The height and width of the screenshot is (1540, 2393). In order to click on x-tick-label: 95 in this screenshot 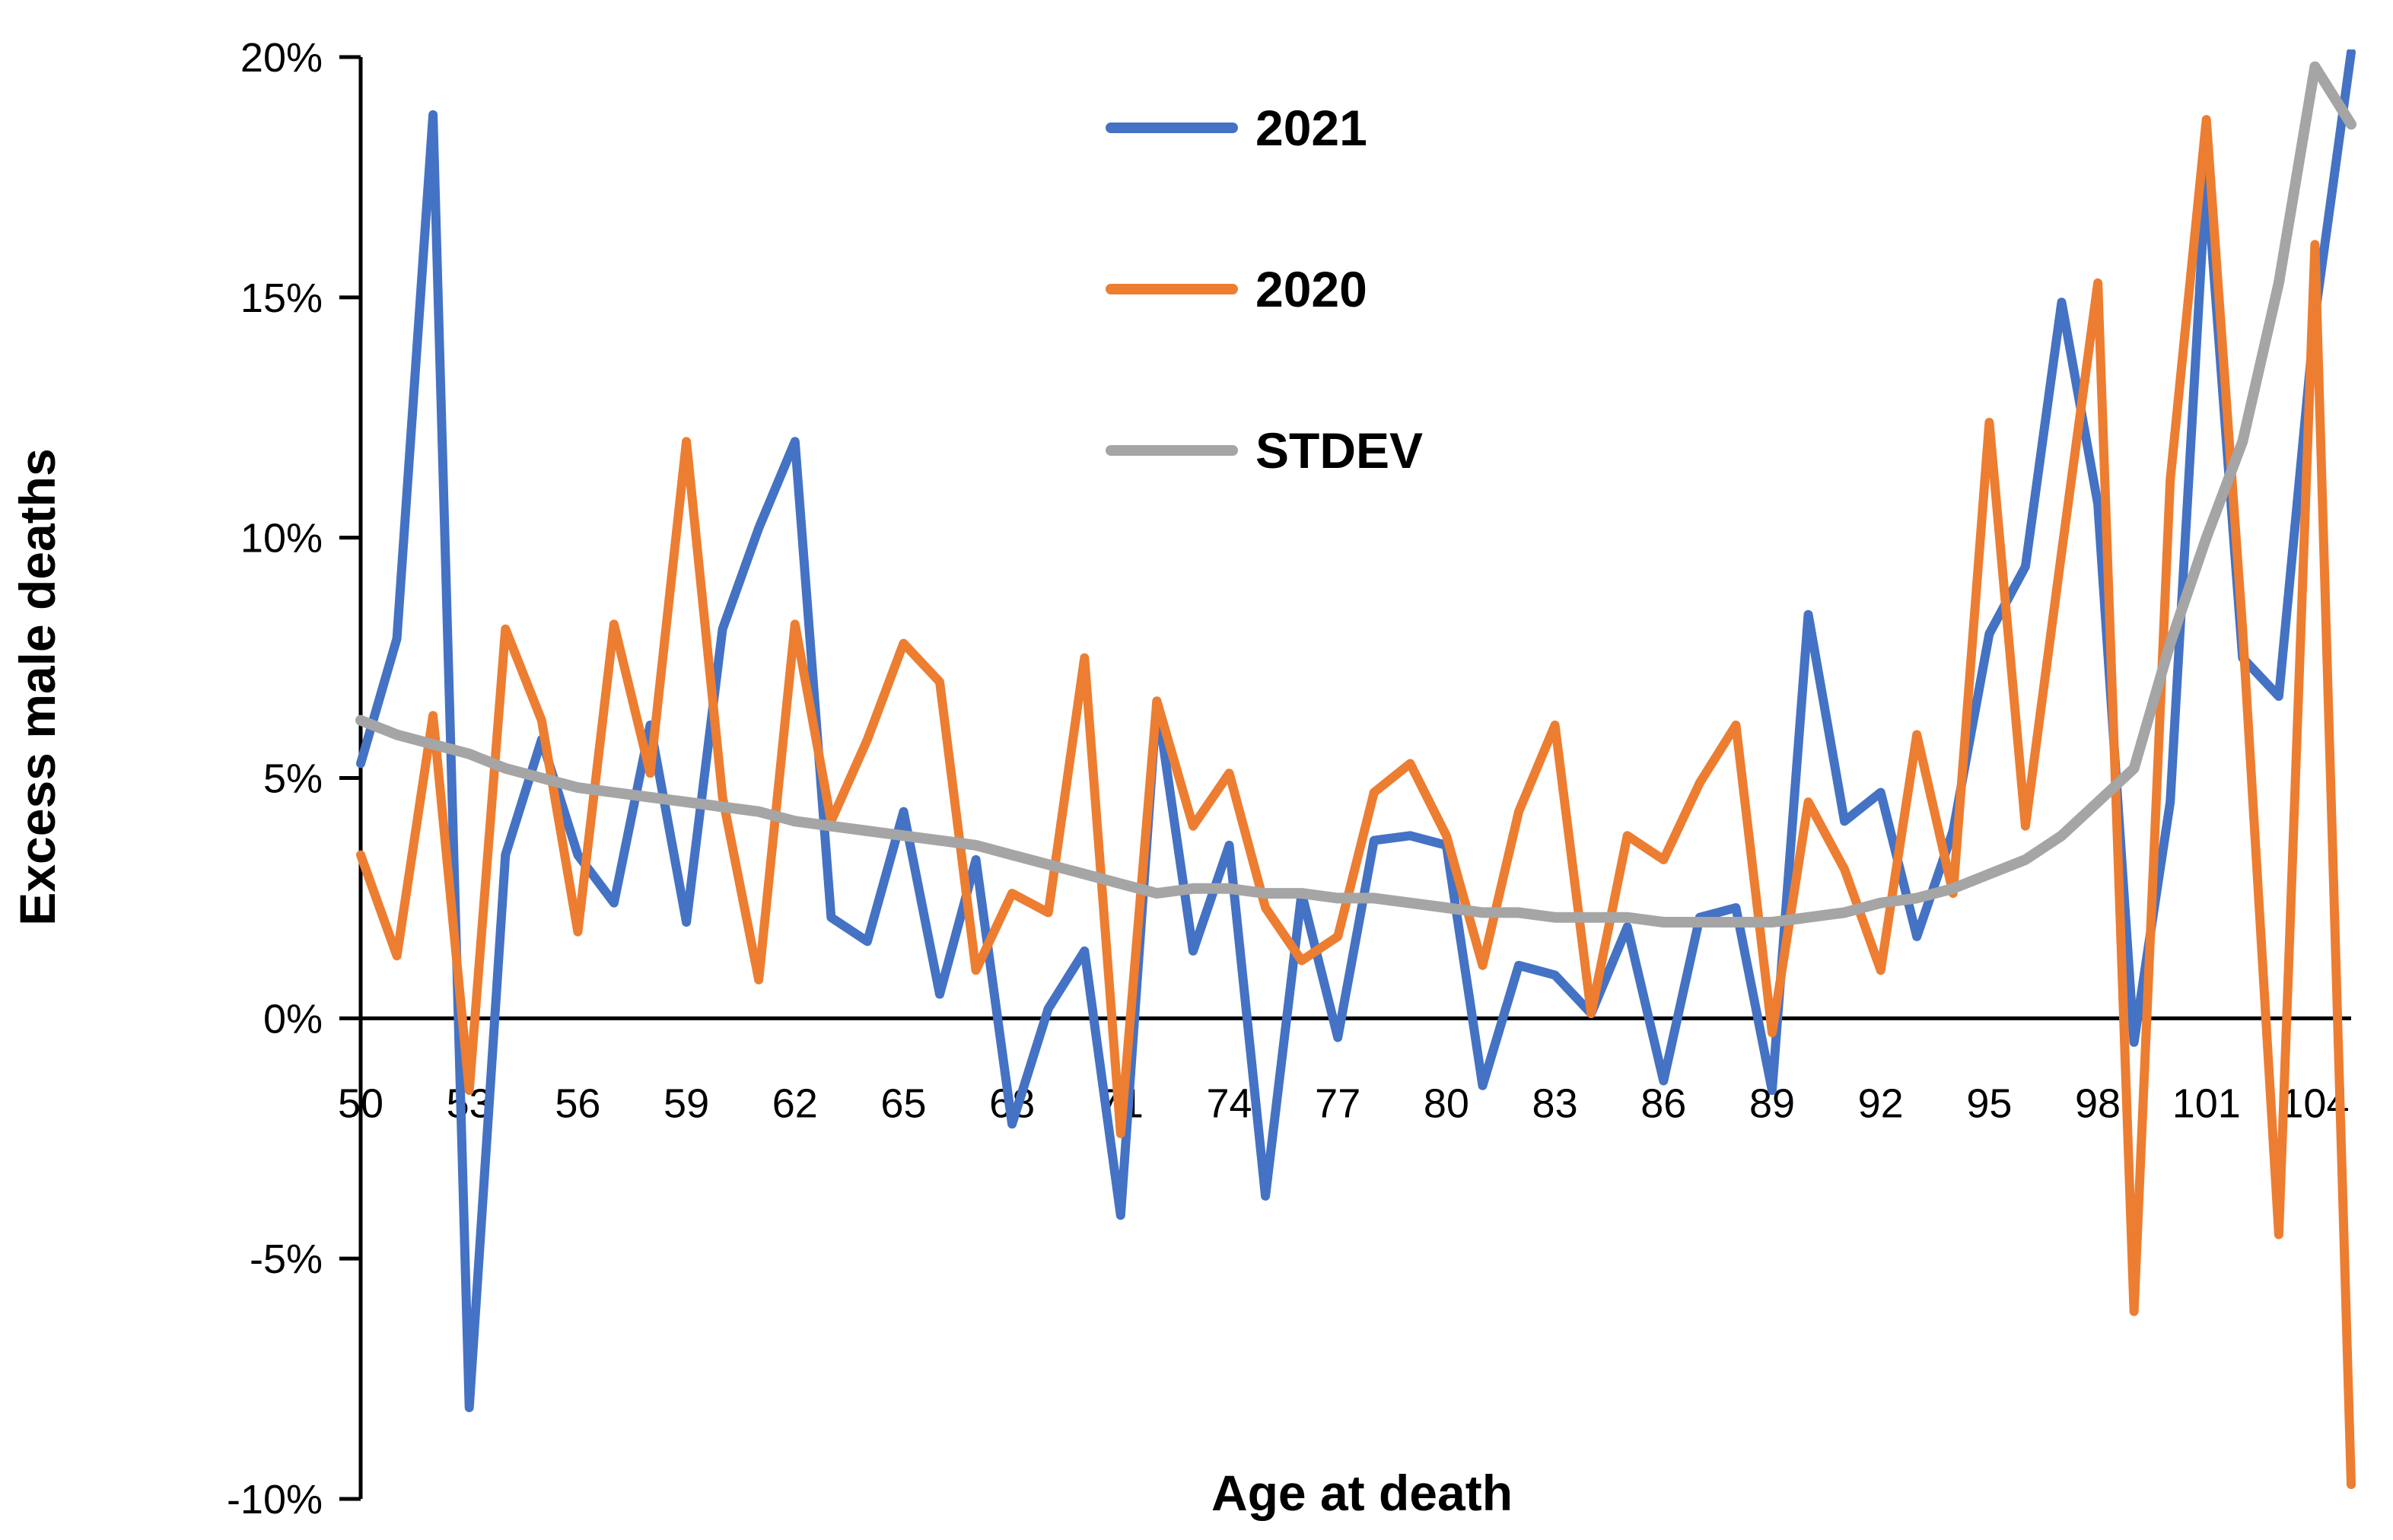, I will do `click(1989, 1103)`.